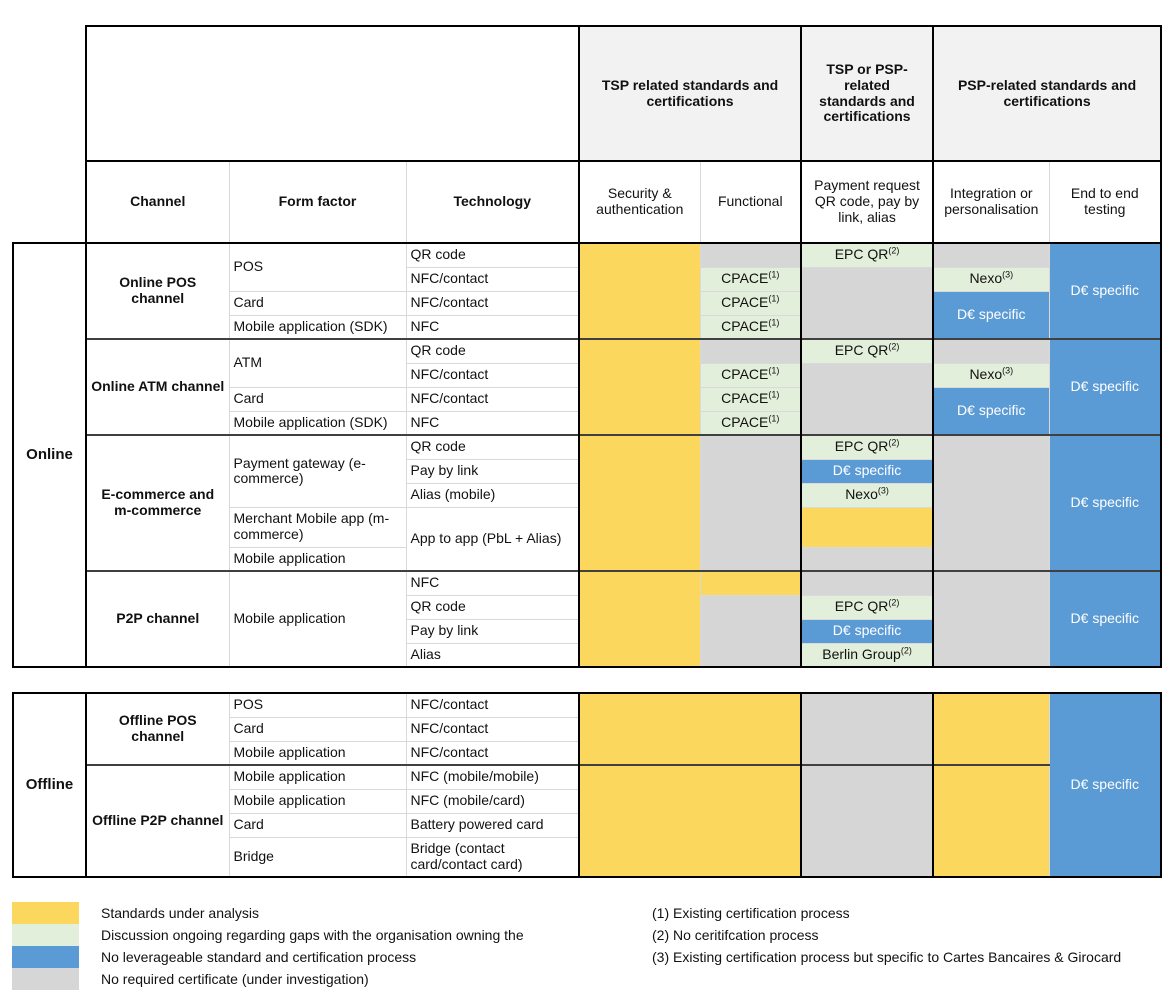  I want to click on cell-form: POS, so click(317, 705).